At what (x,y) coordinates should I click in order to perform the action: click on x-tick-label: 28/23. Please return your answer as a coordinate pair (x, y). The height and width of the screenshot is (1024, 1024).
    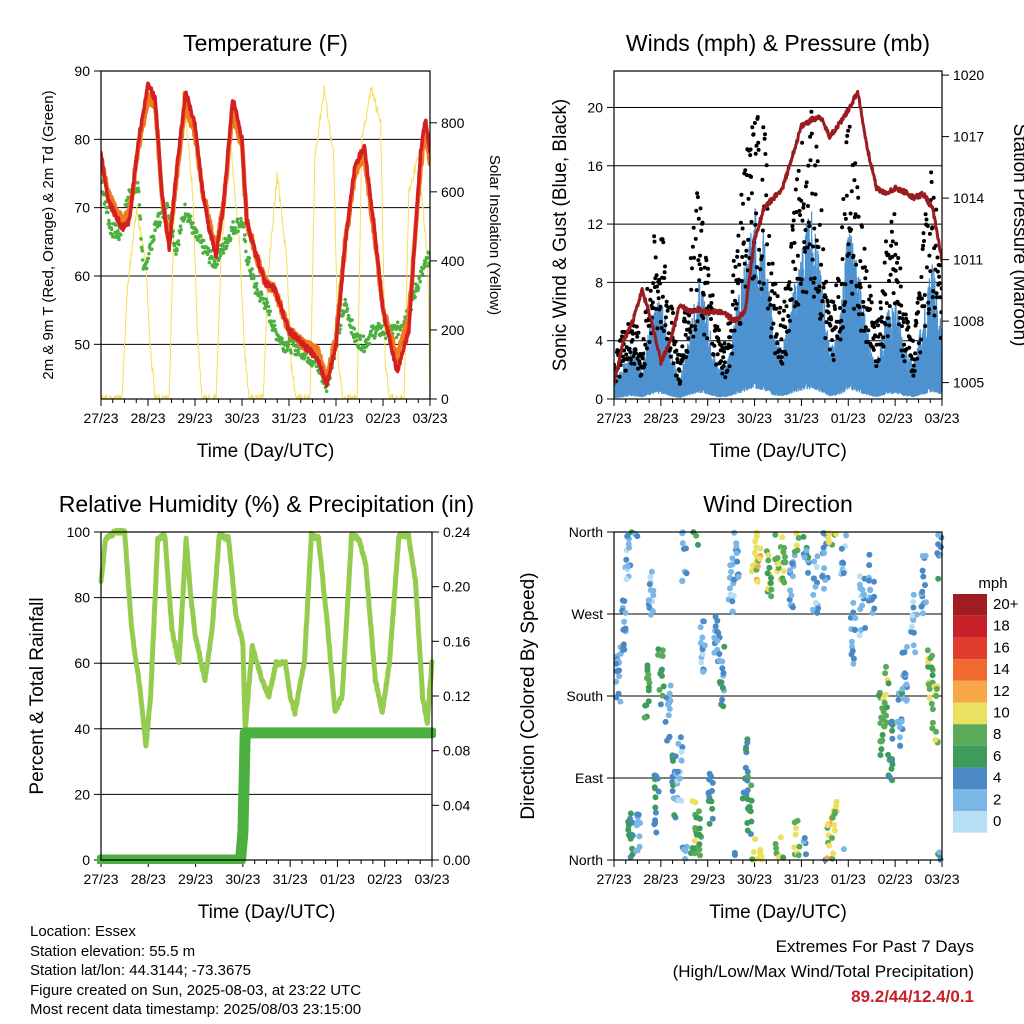
    Looking at the image, I should click on (660, 418).